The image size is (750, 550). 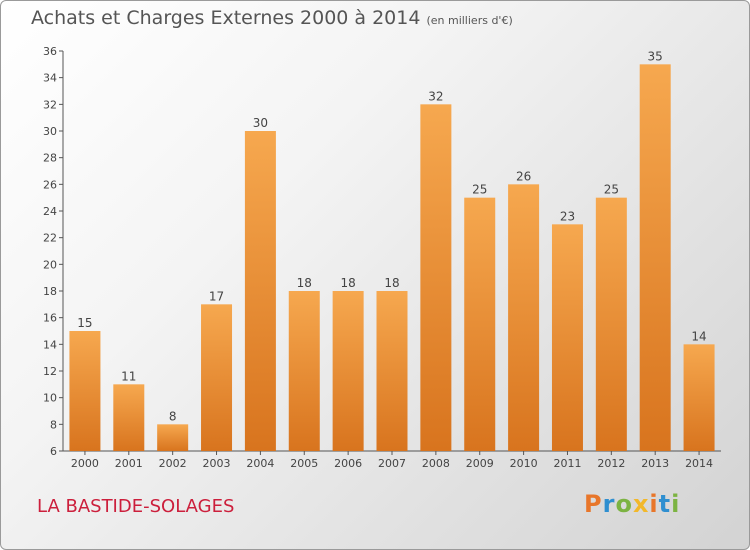 I want to click on y-tick-label: 32, so click(x=50, y=104).